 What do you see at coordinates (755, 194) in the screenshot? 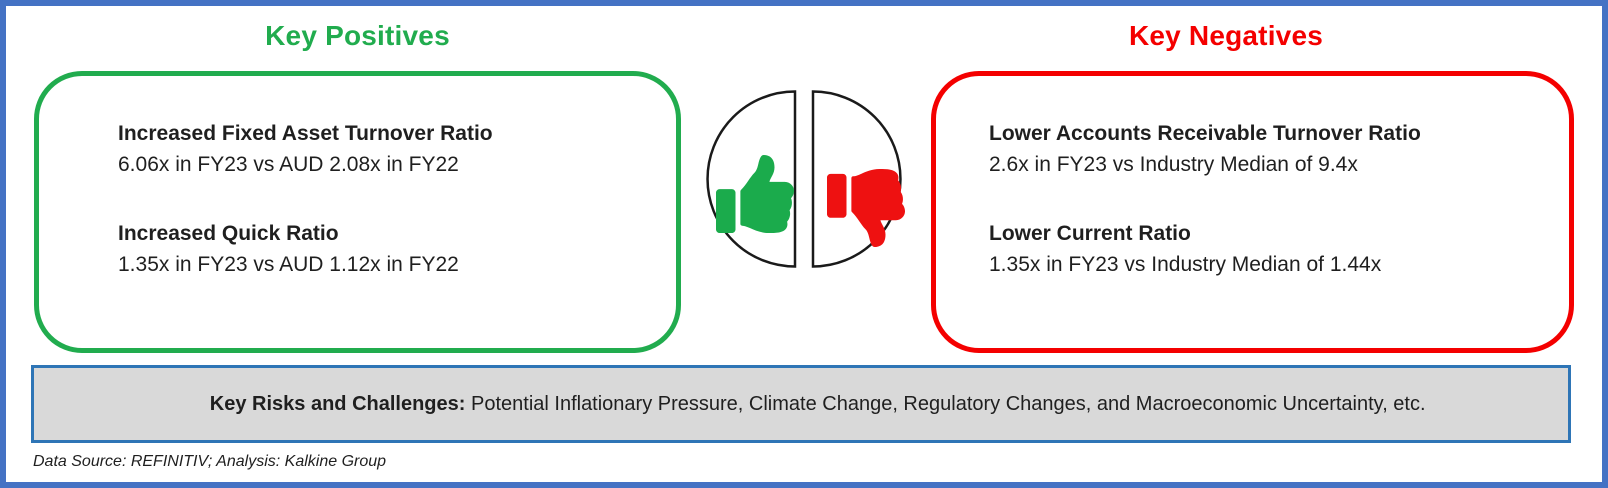
I see `thumbs-up-icon` at bounding box center [755, 194].